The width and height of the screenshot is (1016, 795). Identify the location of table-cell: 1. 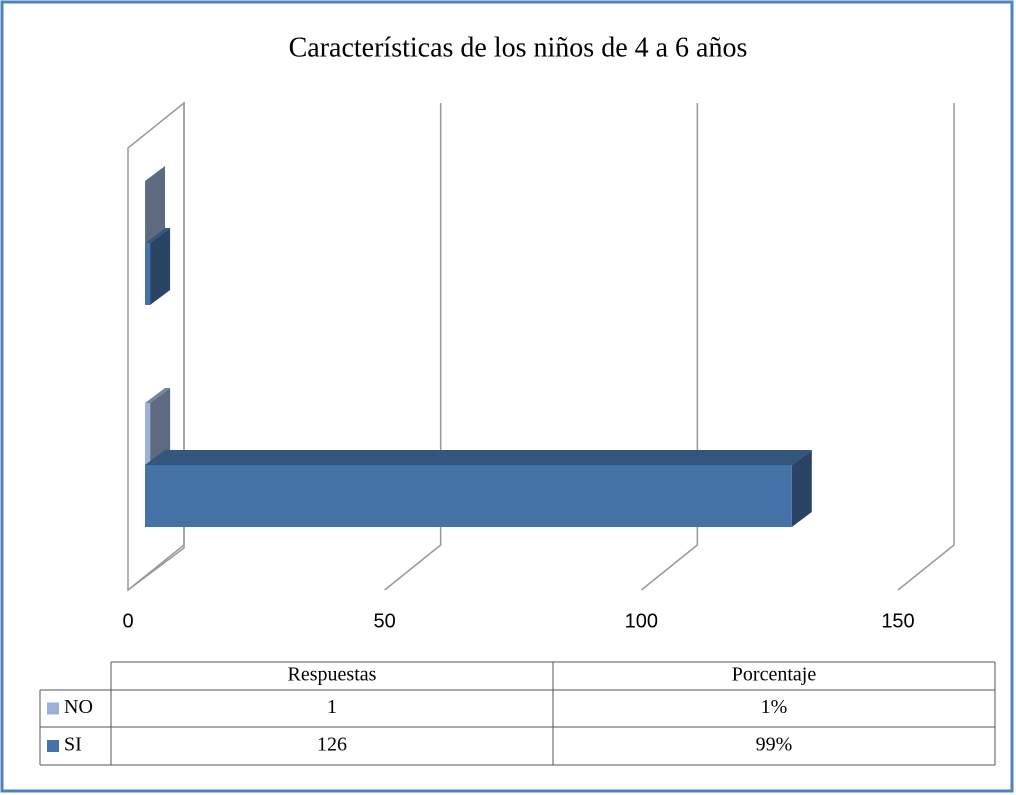
(332, 707).